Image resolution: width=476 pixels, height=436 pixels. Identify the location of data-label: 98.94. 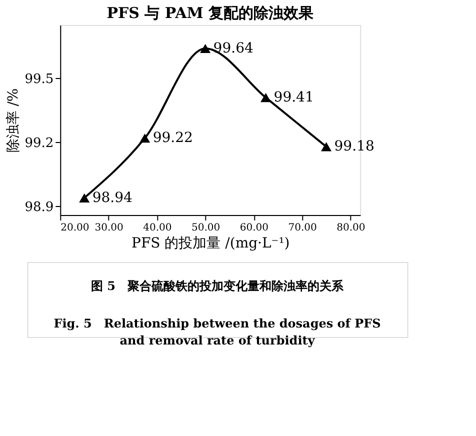
(112, 198).